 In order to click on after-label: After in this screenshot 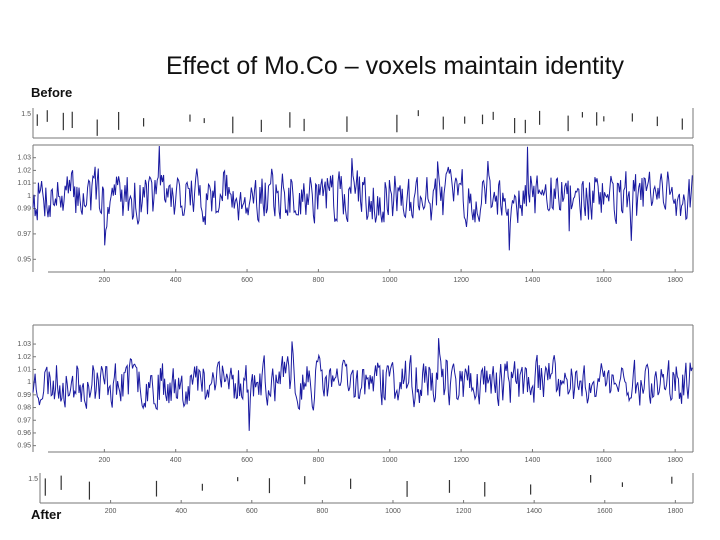, I will do `click(46, 514)`.